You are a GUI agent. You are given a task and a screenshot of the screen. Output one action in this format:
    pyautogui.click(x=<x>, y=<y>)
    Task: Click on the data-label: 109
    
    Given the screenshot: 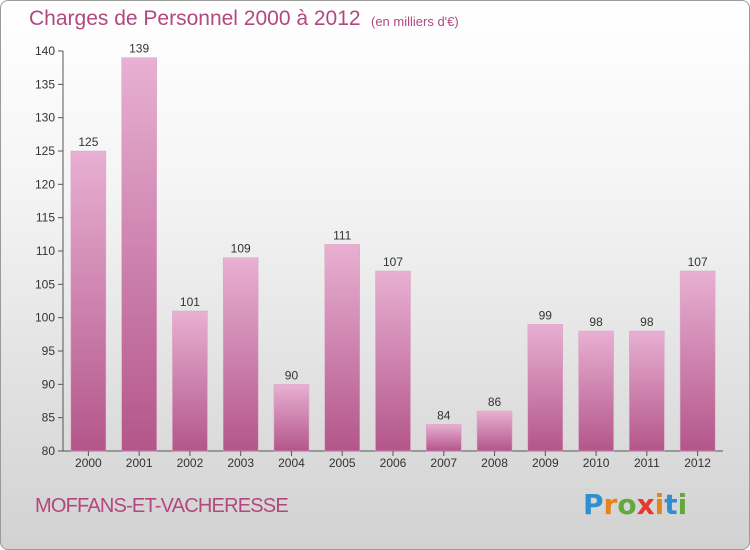 What is the action you would take?
    pyautogui.click(x=241, y=249)
    